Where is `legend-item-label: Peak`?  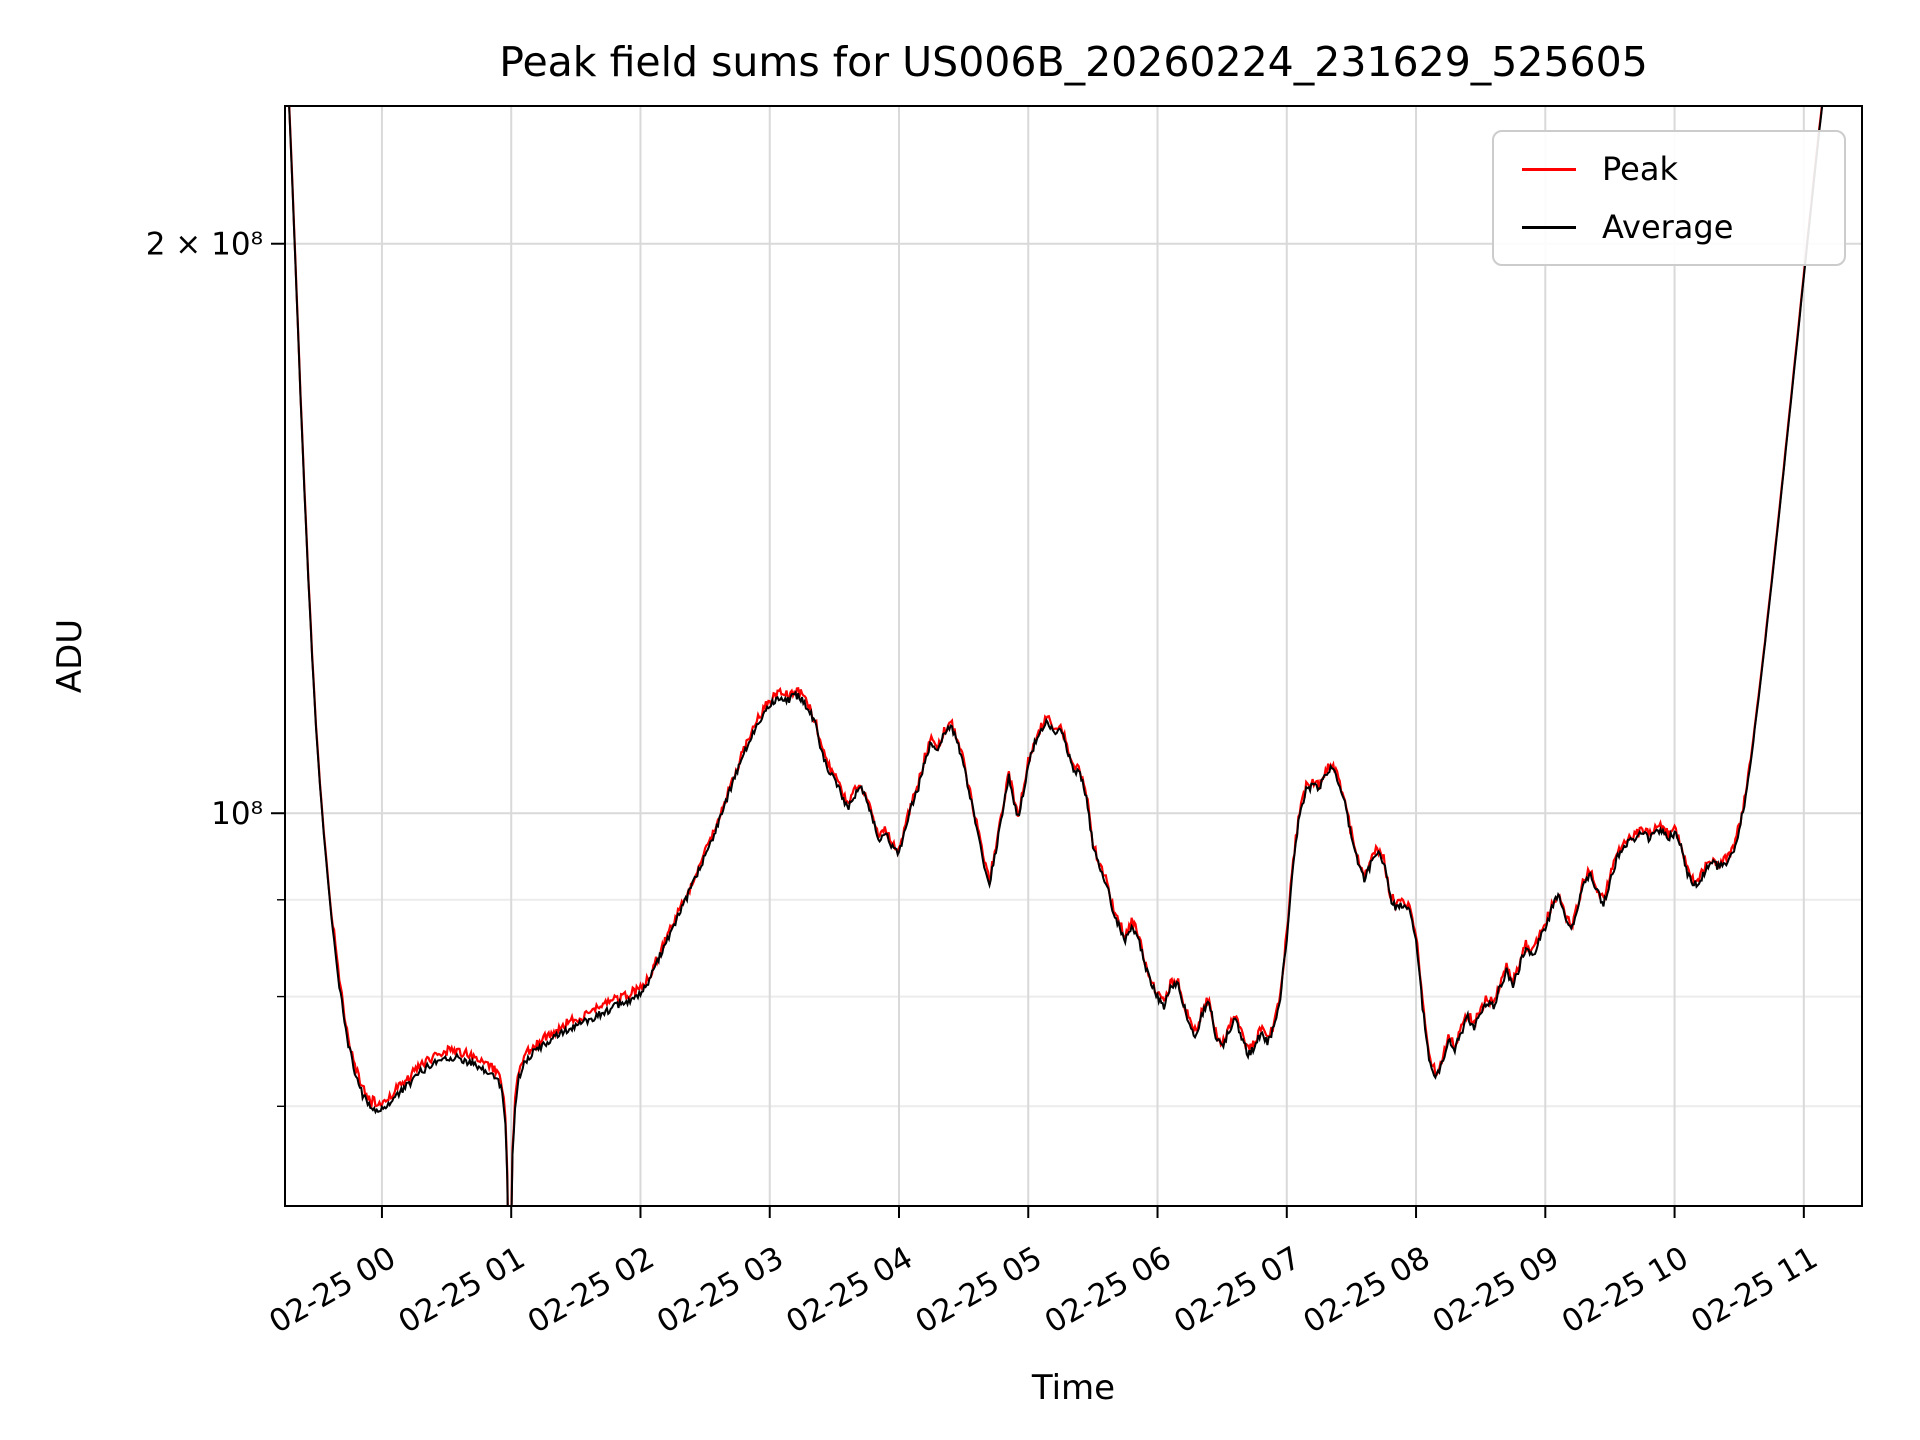 legend-item-label: Peak is located at coordinates (1640, 169).